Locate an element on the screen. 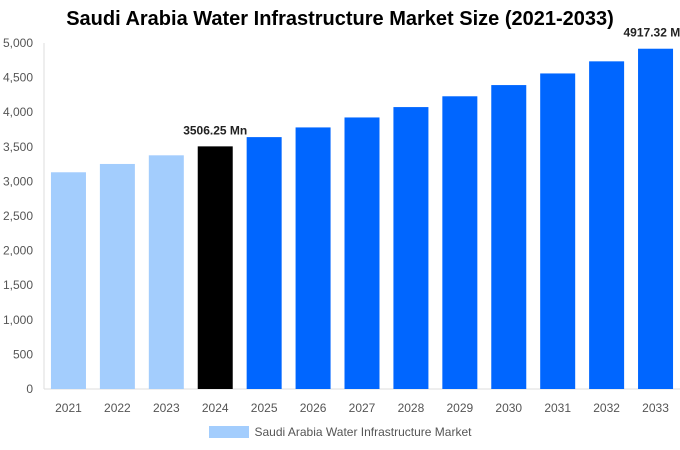 This screenshot has width=680, height=450. y-tick-label: 4,000 is located at coordinates (18, 112).